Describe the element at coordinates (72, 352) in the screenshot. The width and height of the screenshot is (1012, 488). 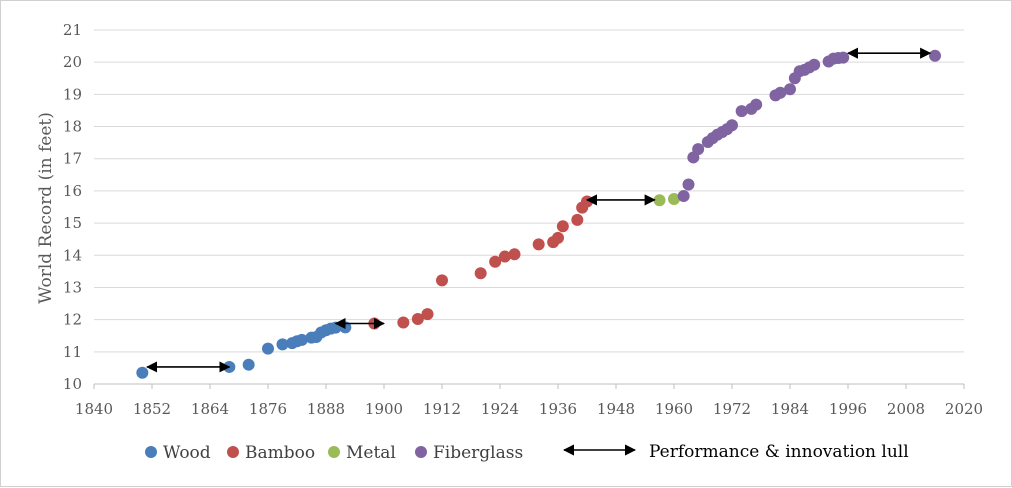
I see `y-tick-label-11: 11` at that location.